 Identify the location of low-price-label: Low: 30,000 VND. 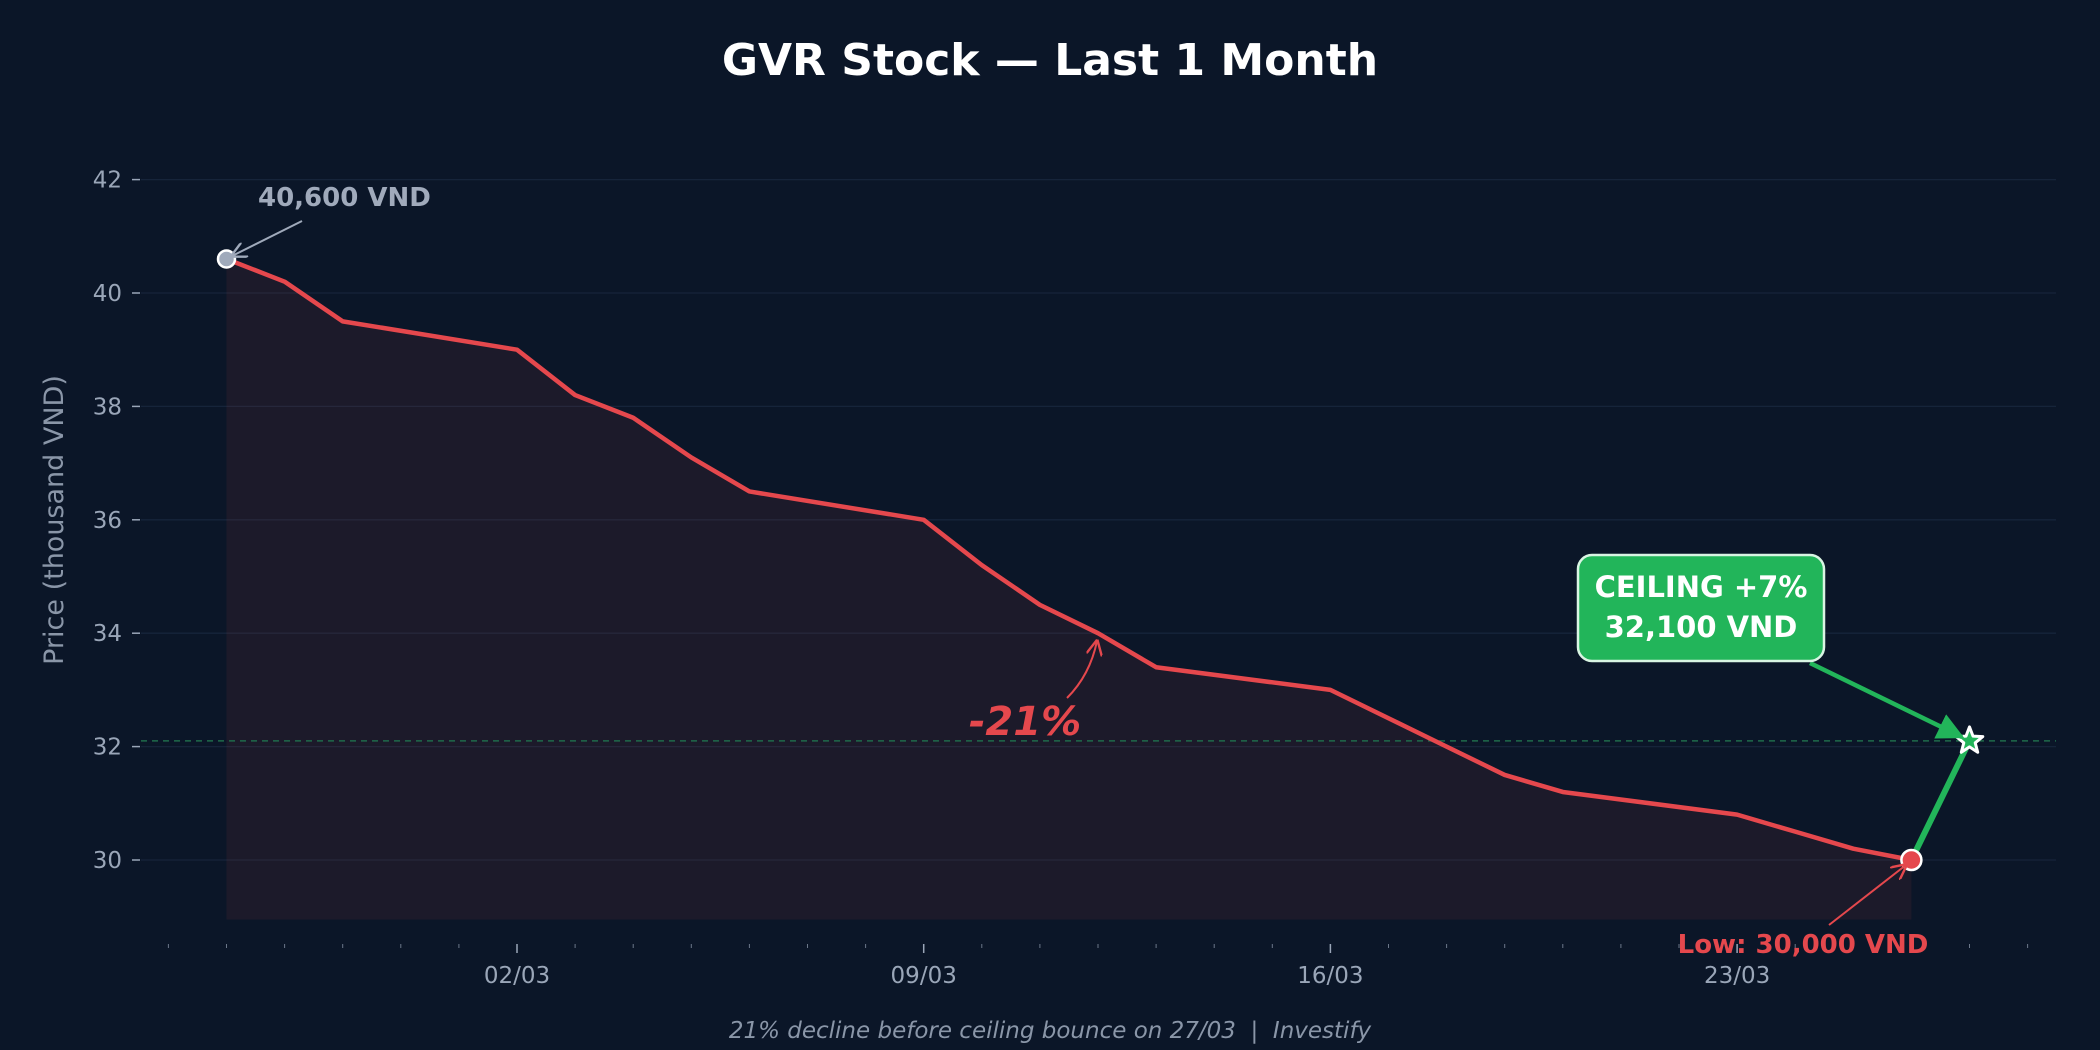
(1803, 945).